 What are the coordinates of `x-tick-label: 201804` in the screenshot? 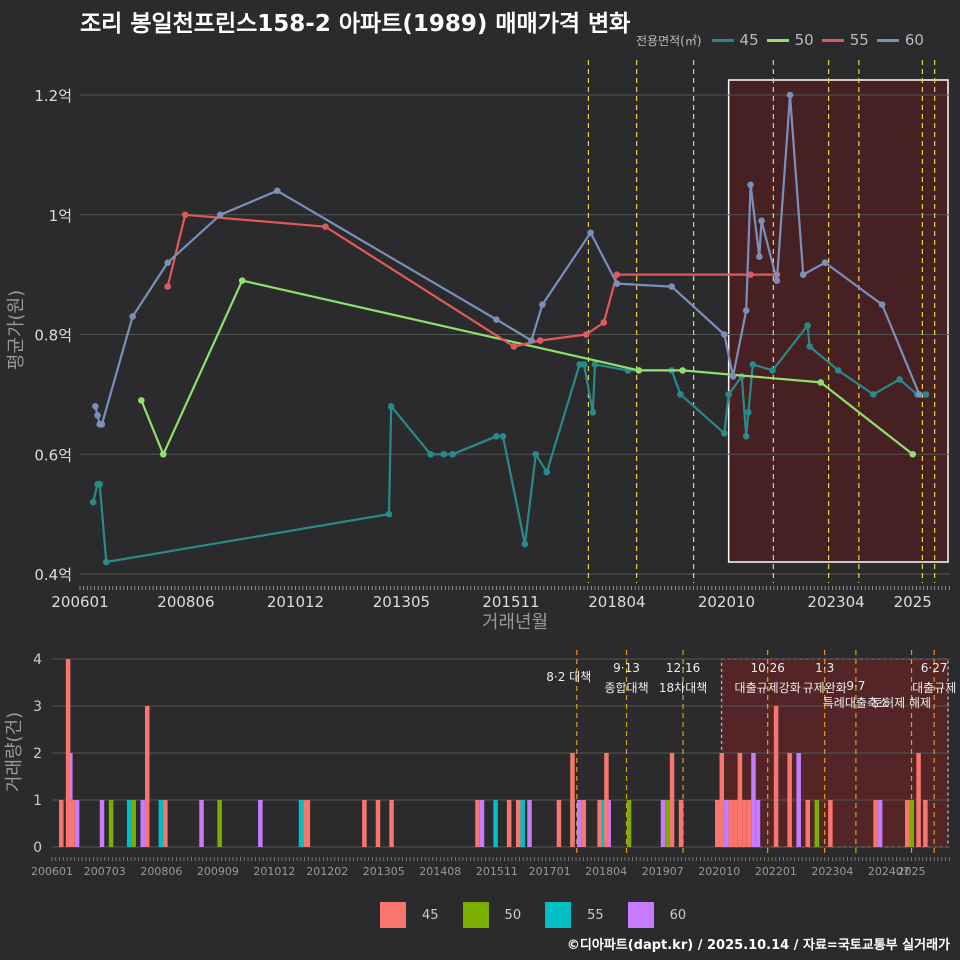 It's located at (616, 602).